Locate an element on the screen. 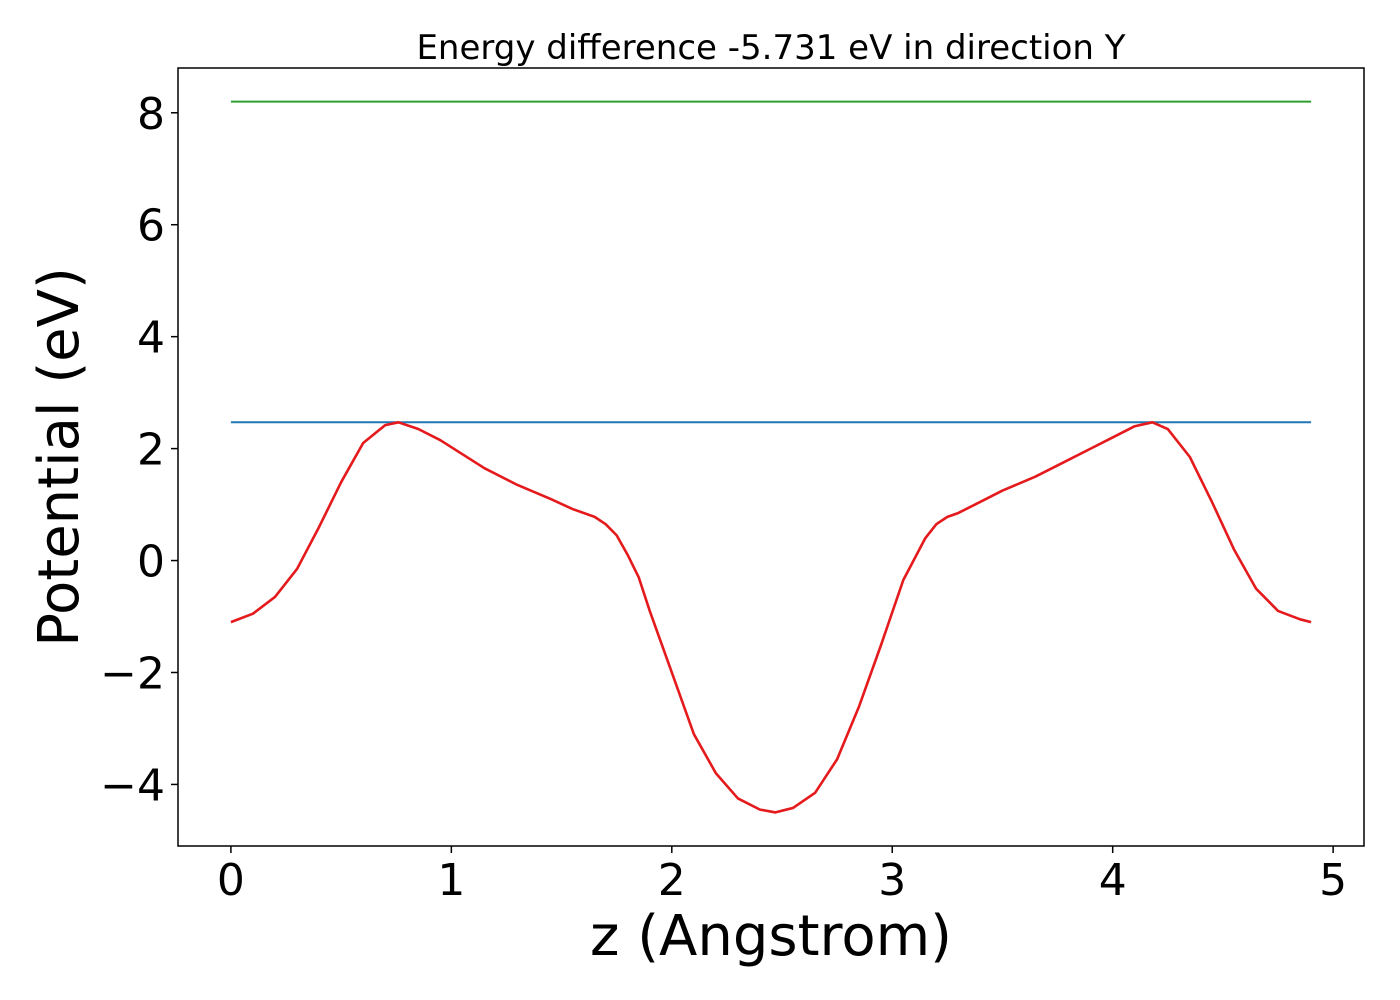 The image size is (1400, 1000). y-ticks: −4 −2 0 2 4 6 8 is located at coordinates (139, 450).